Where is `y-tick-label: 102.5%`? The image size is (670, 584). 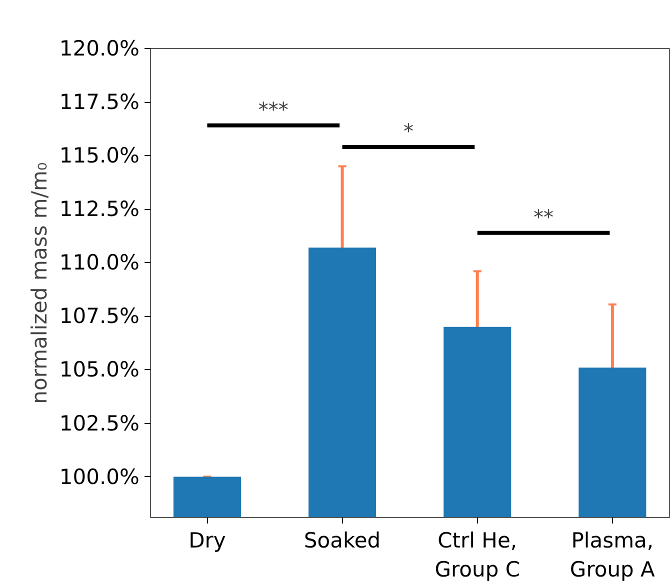 y-tick-label: 102.5% is located at coordinates (99, 423).